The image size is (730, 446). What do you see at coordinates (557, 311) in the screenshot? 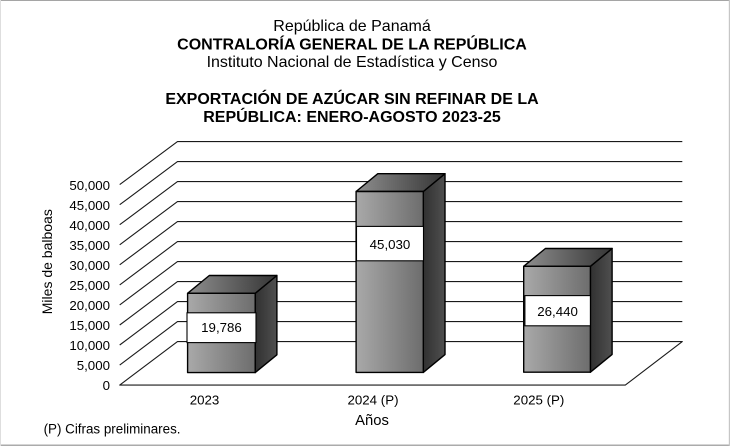
I see `svg-text: 26,440` at bounding box center [557, 311].